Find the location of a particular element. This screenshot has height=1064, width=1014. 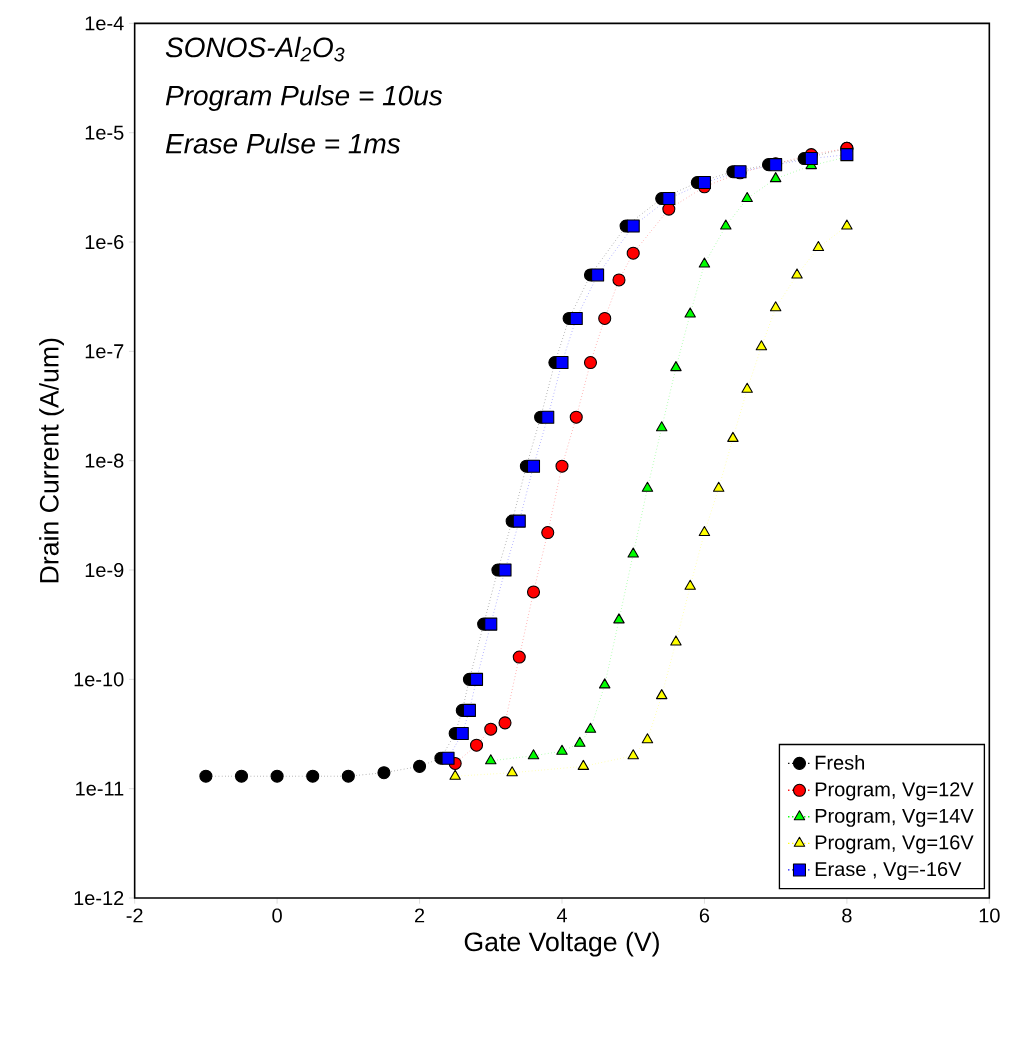

annotation: Program Pulse = 10us is located at coordinates (304, 98).